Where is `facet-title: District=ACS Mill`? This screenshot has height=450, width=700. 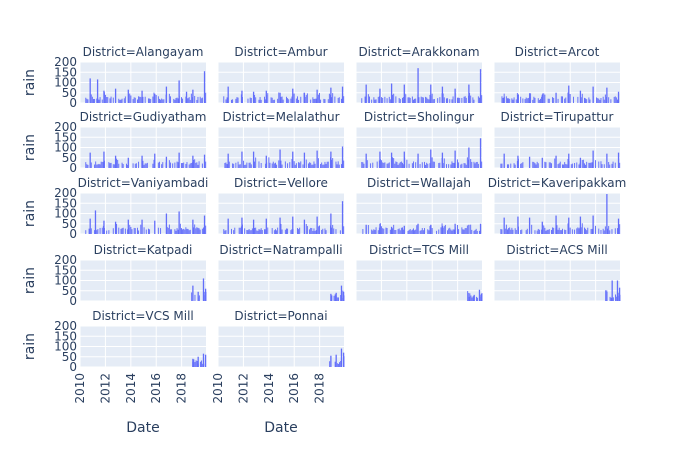 facet-title: District=ACS Mill is located at coordinates (556, 250).